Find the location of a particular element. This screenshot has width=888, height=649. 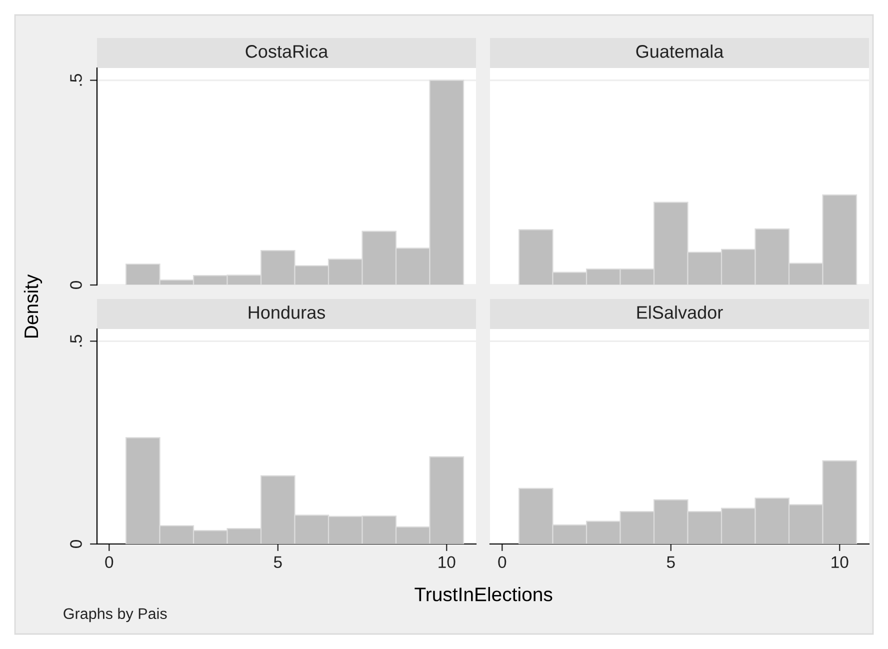

chart-title: CostaRica is located at coordinates (287, 51).